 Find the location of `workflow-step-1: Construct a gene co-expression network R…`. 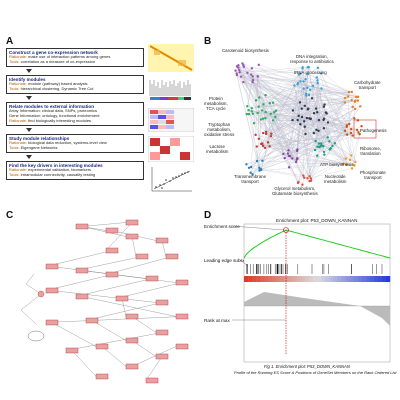

workflow-step-1: Construct a gene co-expression network R… is located at coordinates (75, 57).